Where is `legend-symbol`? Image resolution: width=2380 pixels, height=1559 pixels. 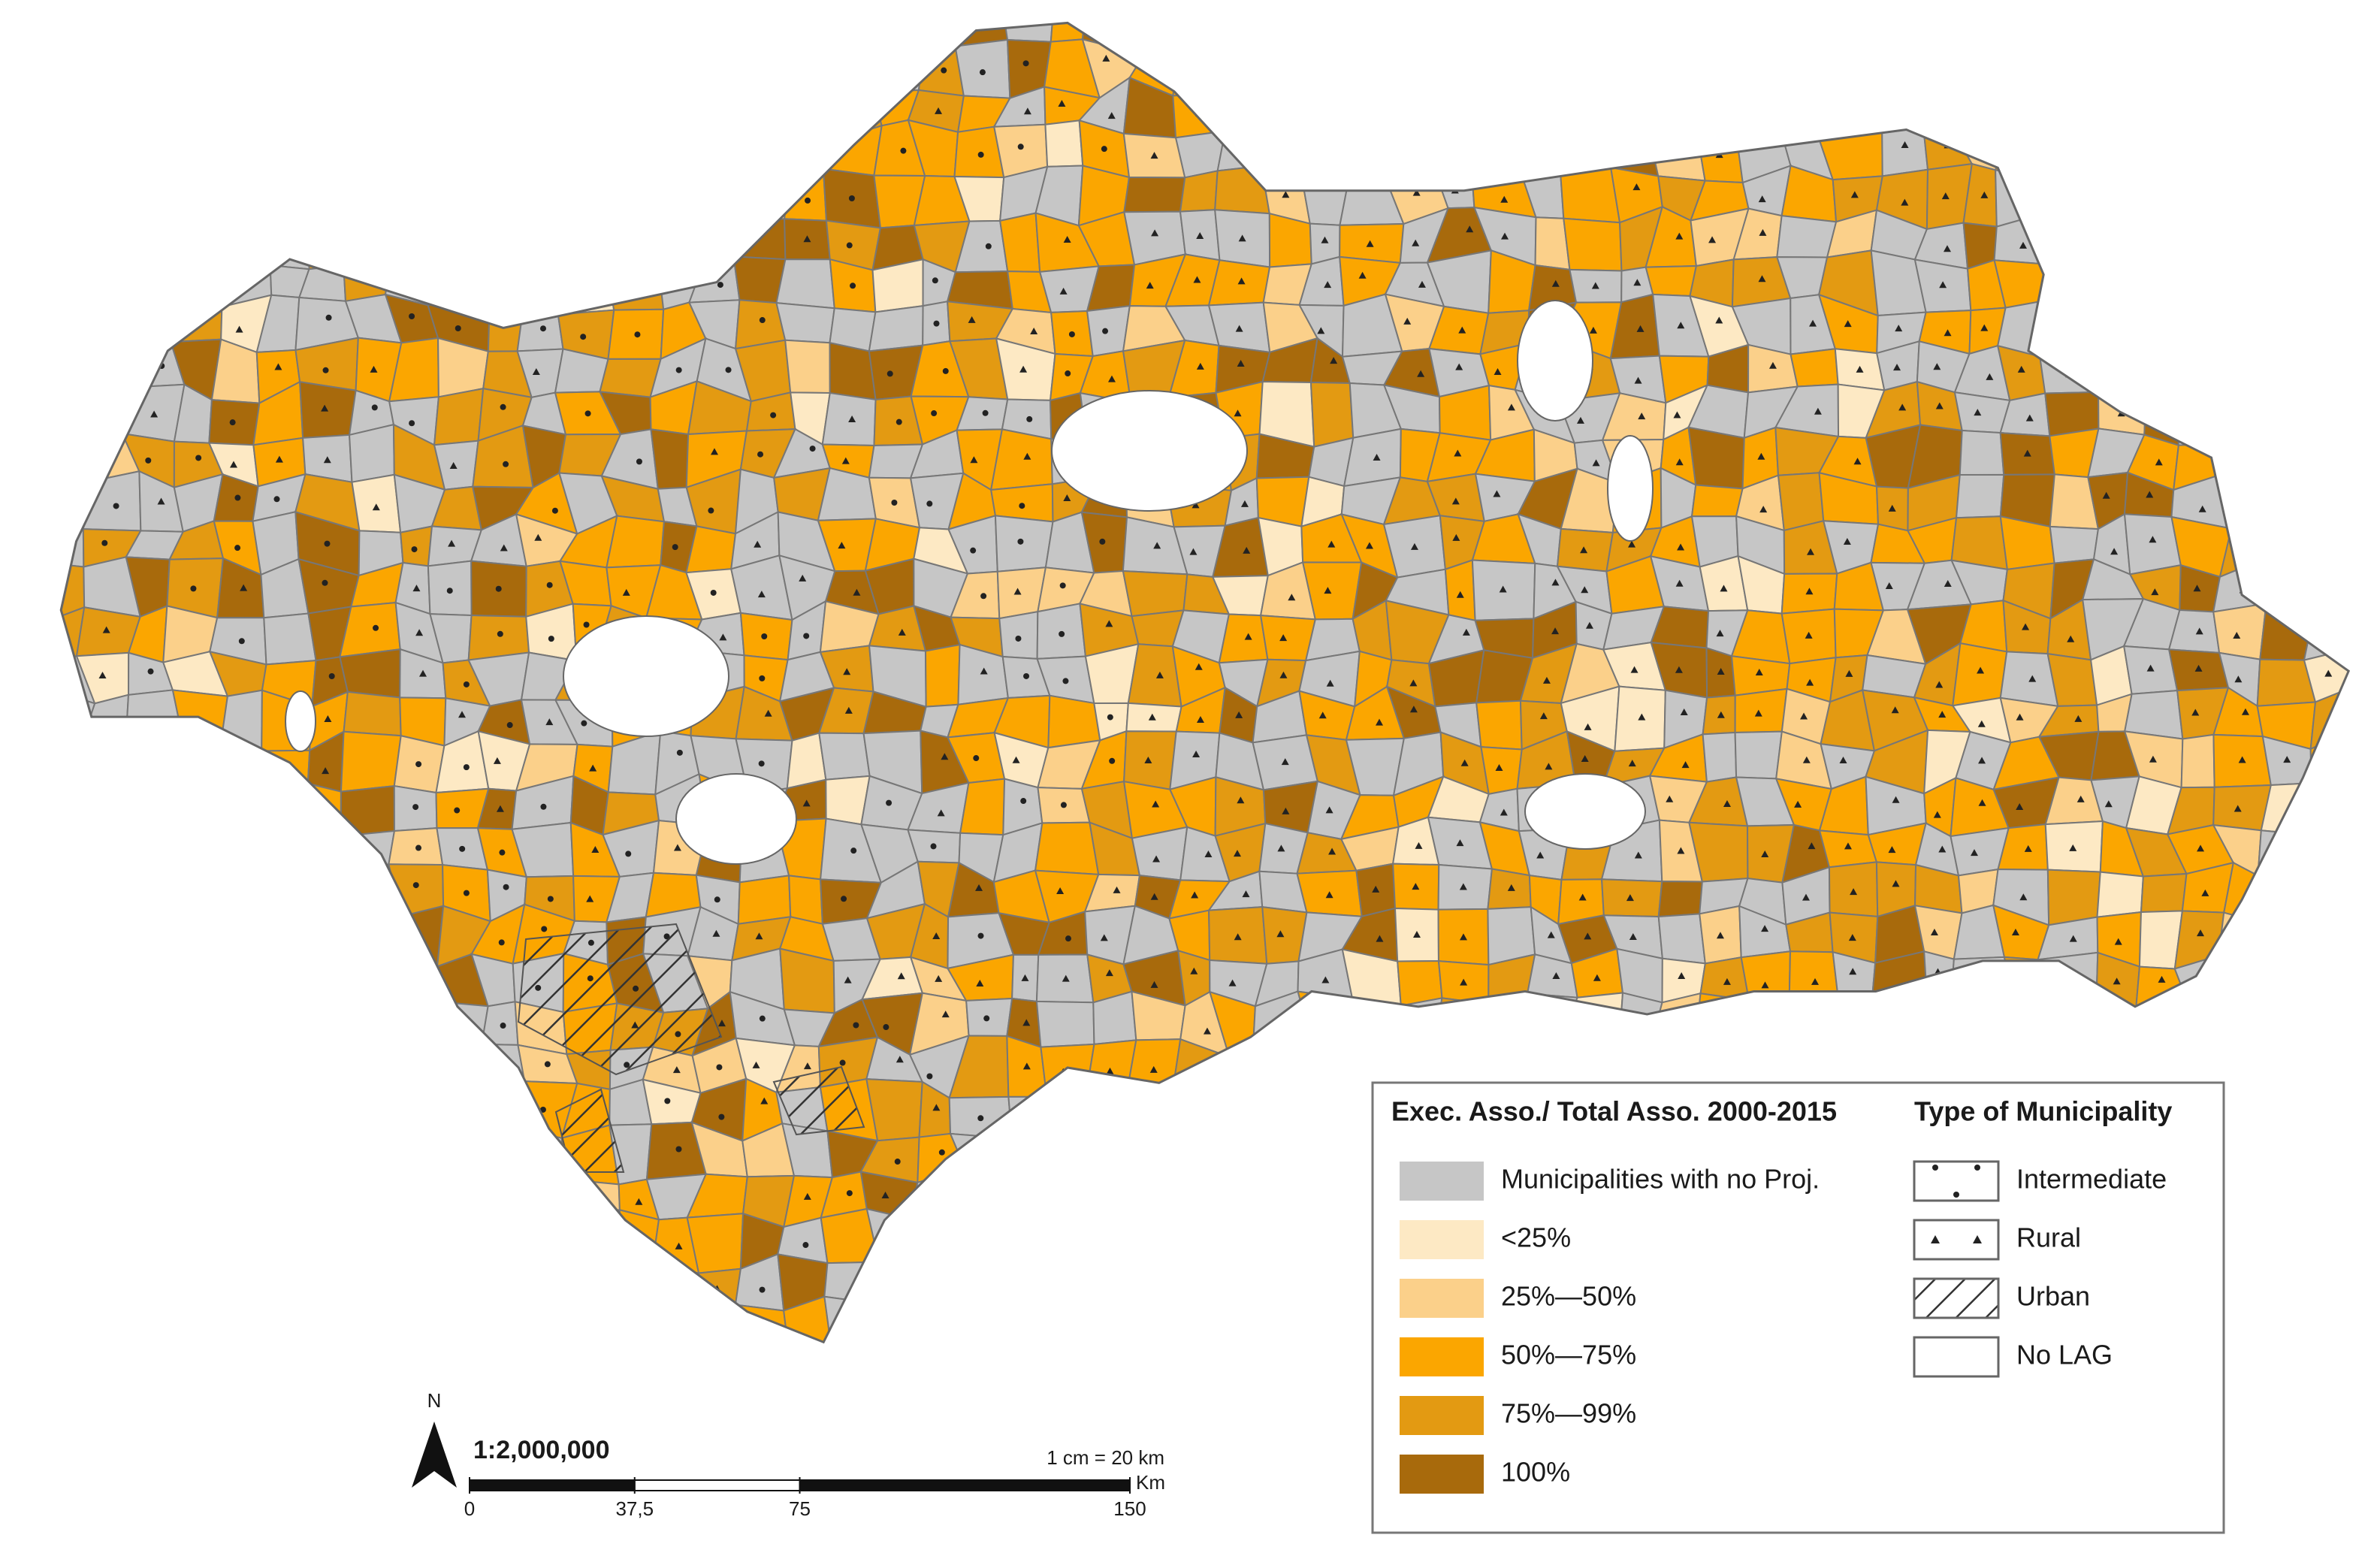
legend-symbol is located at coordinates (1977, 1168).